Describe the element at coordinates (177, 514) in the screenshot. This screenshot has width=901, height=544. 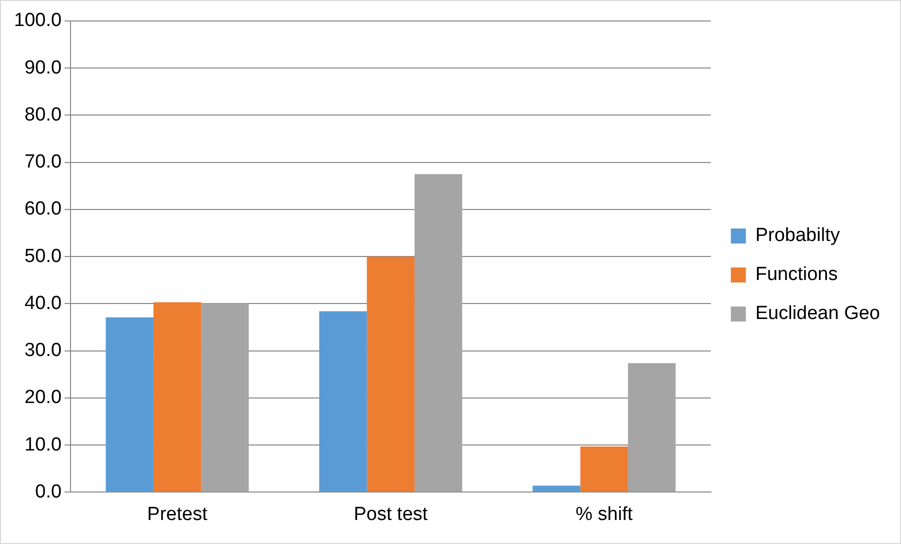
I see `x-tick-label: Pretest` at that location.